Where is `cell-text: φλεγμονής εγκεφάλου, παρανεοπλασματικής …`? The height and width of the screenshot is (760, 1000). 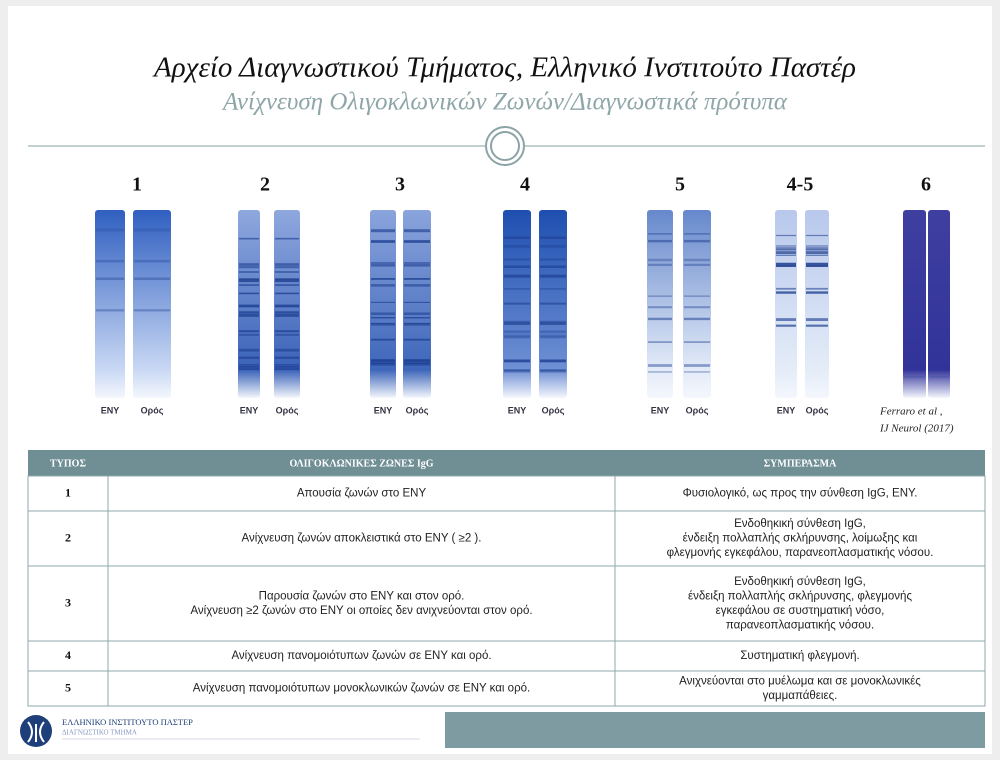
cell-text: φλεγμονής εγκεφάλου, παρανεοπλασματικής … is located at coordinates (800, 553).